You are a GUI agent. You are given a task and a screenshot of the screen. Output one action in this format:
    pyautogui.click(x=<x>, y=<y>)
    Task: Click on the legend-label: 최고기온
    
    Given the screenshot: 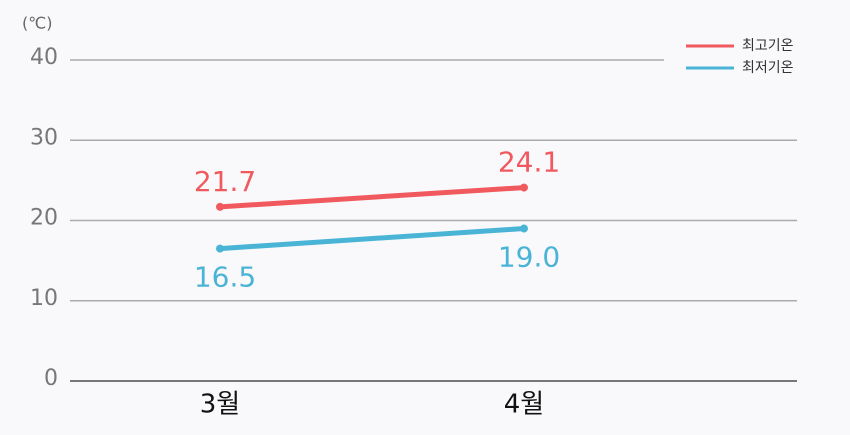 What is the action you would take?
    pyautogui.click(x=768, y=46)
    